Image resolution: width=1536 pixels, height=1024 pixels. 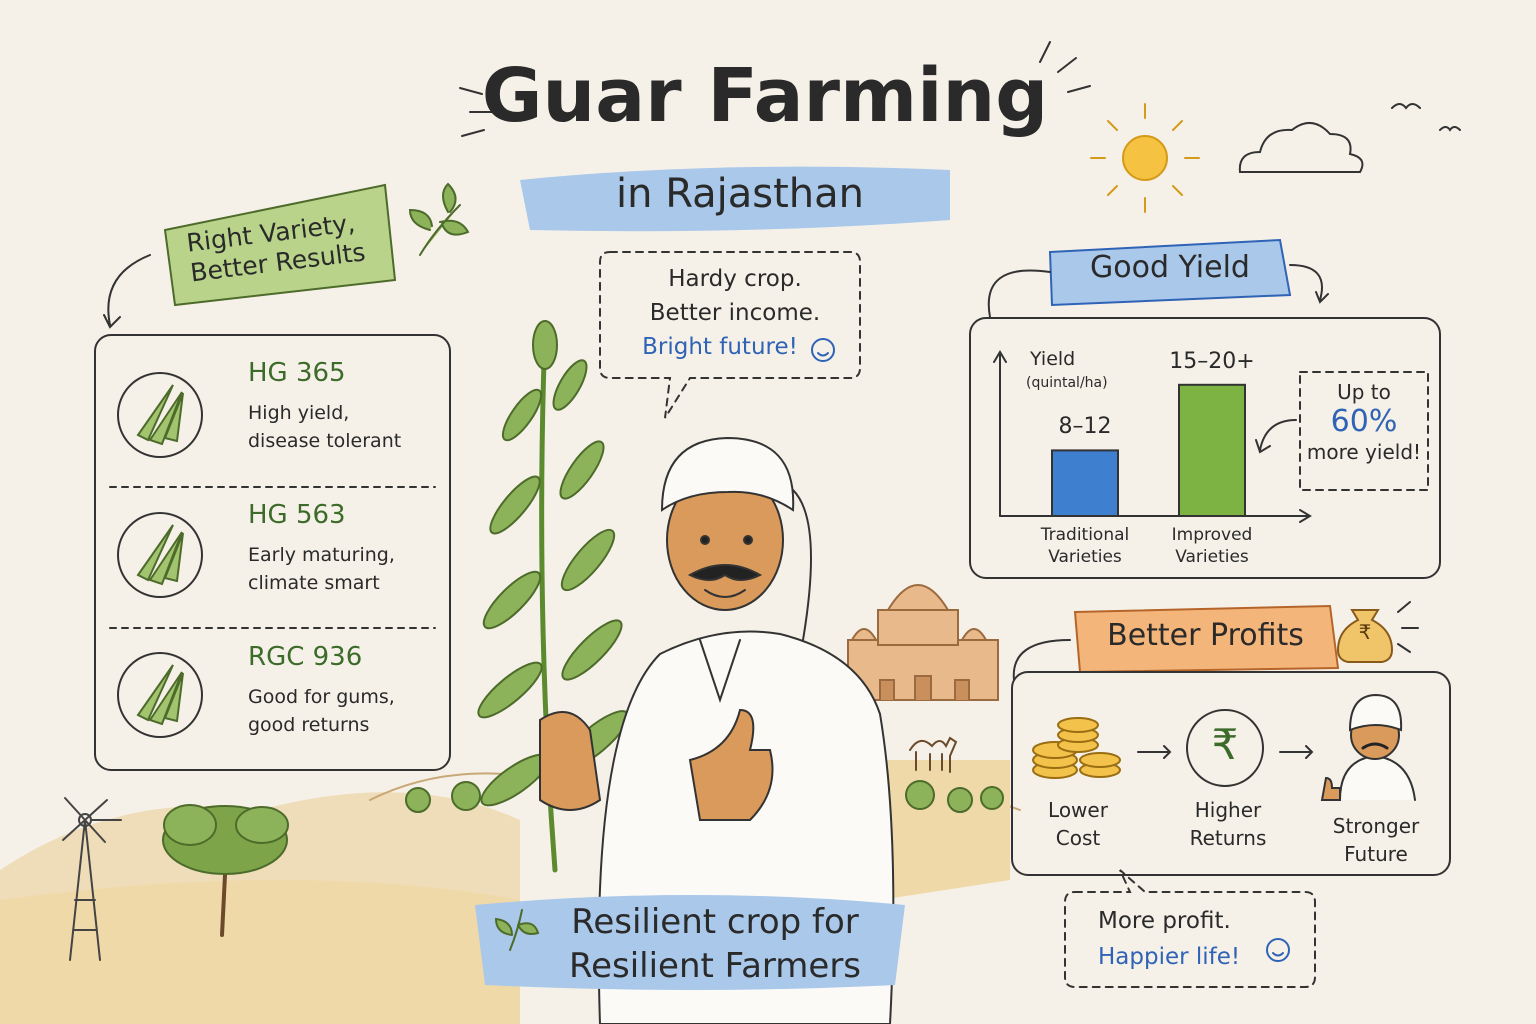 What do you see at coordinates (1212, 546) in the screenshot?
I see `category-label: Improved Varieties` at bounding box center [1212, 546].